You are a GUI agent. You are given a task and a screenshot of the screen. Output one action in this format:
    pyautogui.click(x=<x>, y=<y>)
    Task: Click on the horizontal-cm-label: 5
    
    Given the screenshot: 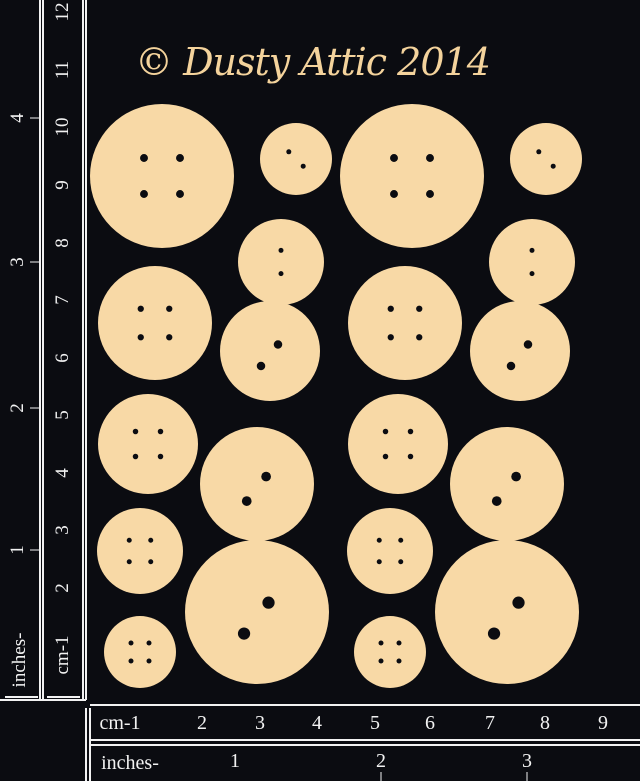 What is the action you would take?
    pyautogui.click(x=375, y=723)
    